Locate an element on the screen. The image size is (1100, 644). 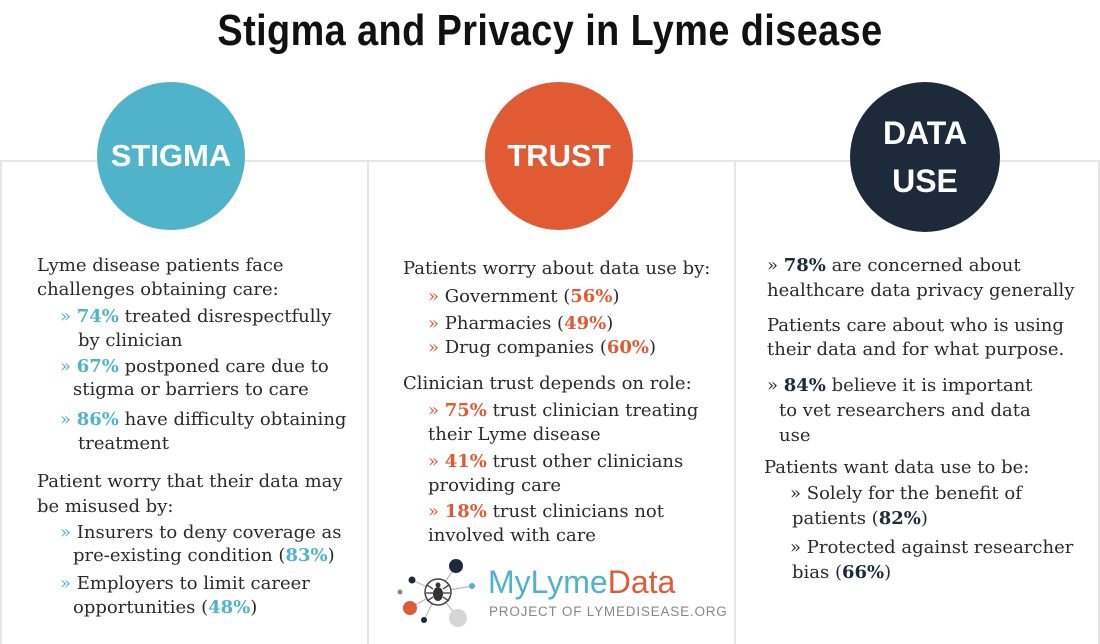
data-use-stat-2-cont: to vet researchers and data is located at coordinates (905, 410).